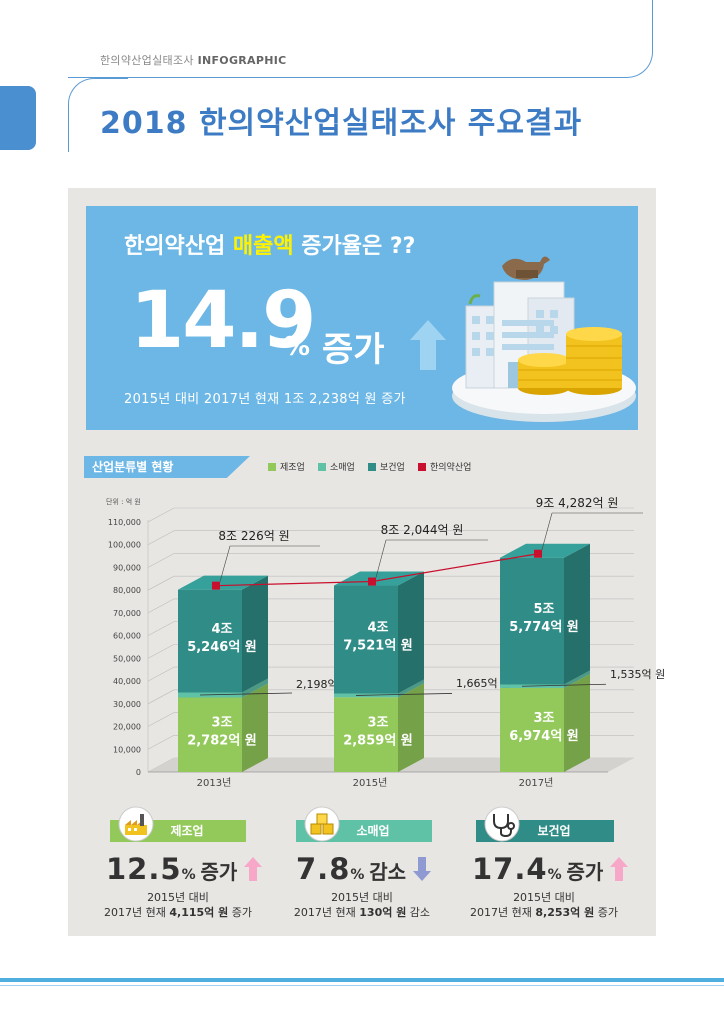 The height and width of the screenshot is (1024, 724). Describe the element at coordinates (577, 503) in the screenshot. I see `data-label-total: 9조 4,282억 원` at that location.